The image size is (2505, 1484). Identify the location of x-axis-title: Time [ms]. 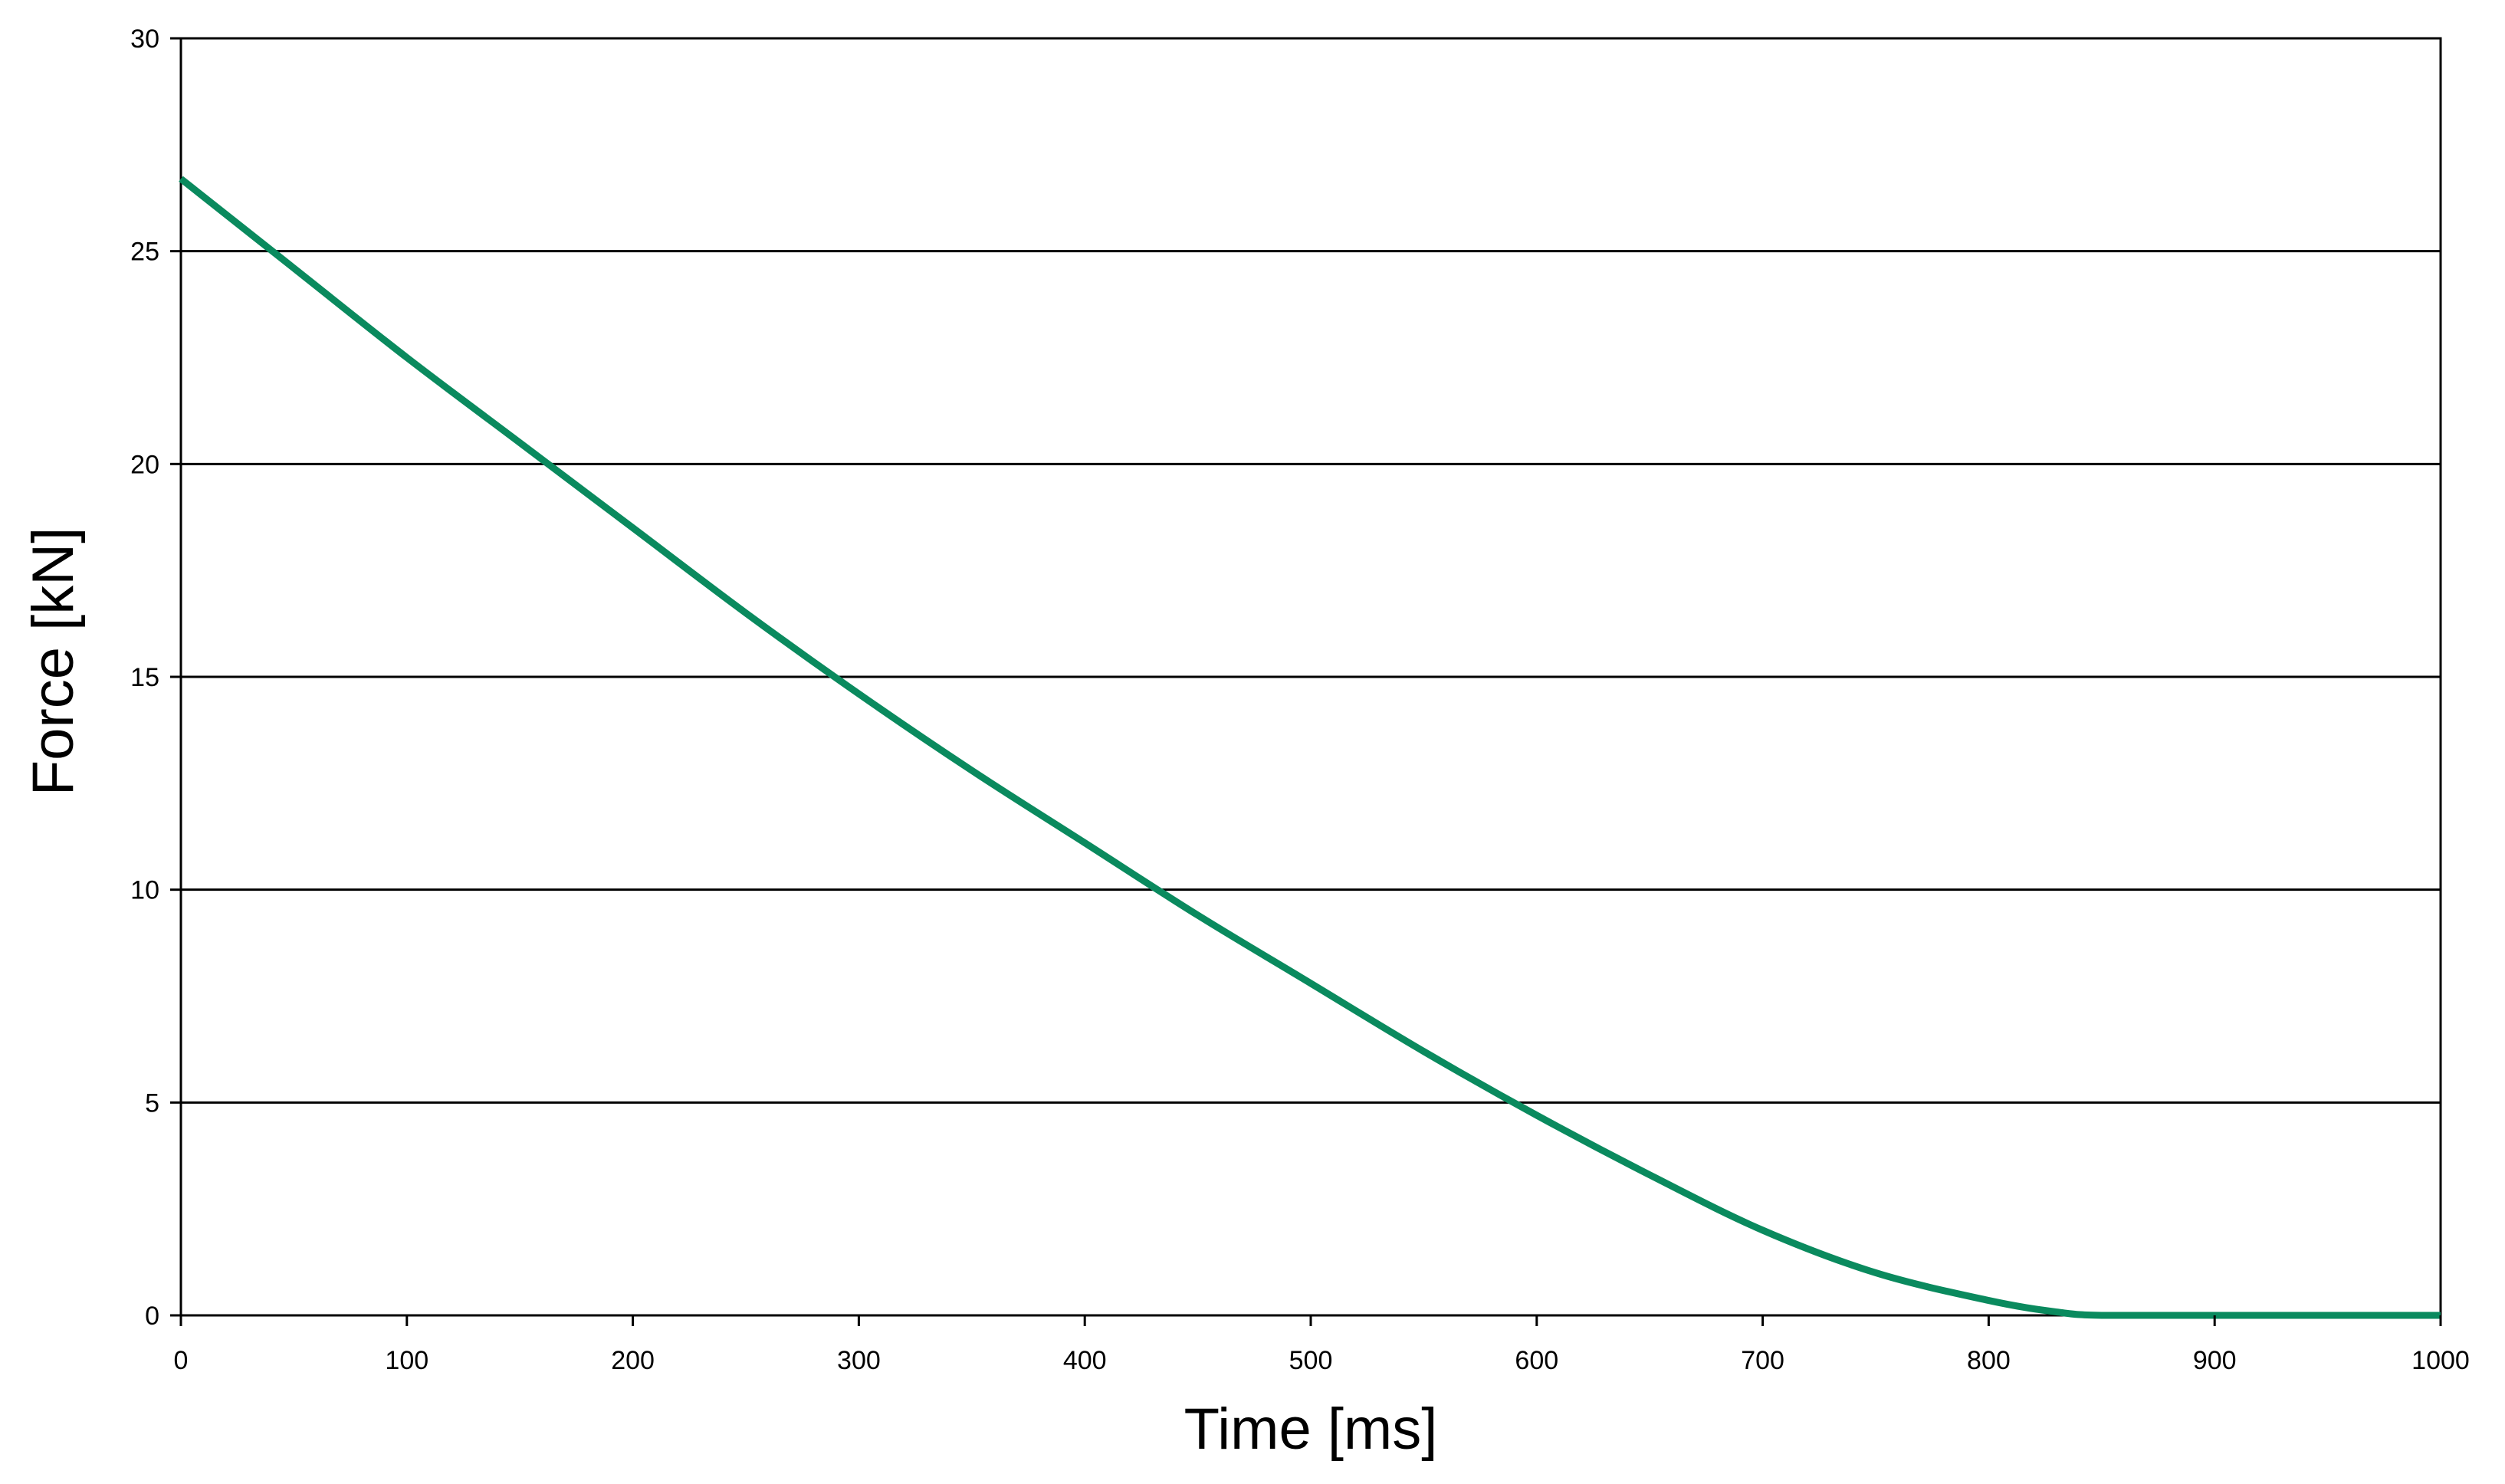
(1311, 1429).